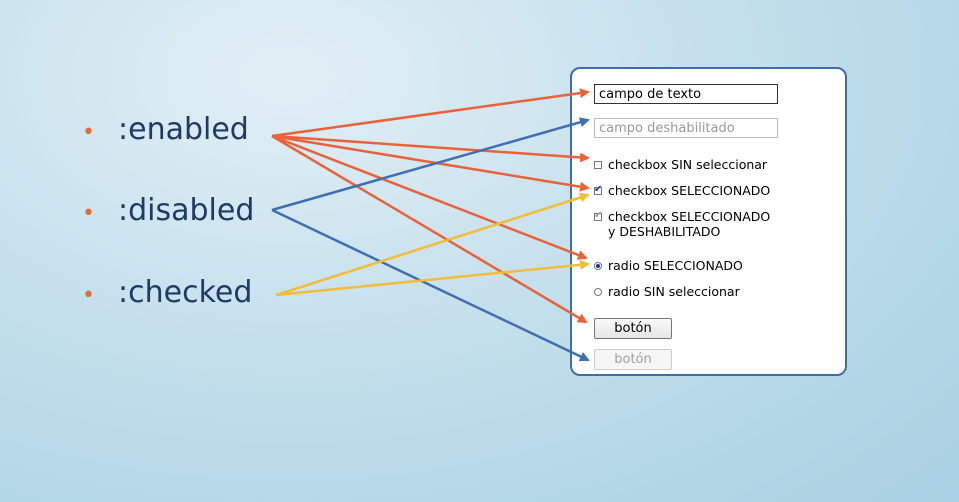  What do you see at coordinates (186, 210) in the screenshot?
I see `selector-disabled: :disabled` at bounding box center [186, 210].